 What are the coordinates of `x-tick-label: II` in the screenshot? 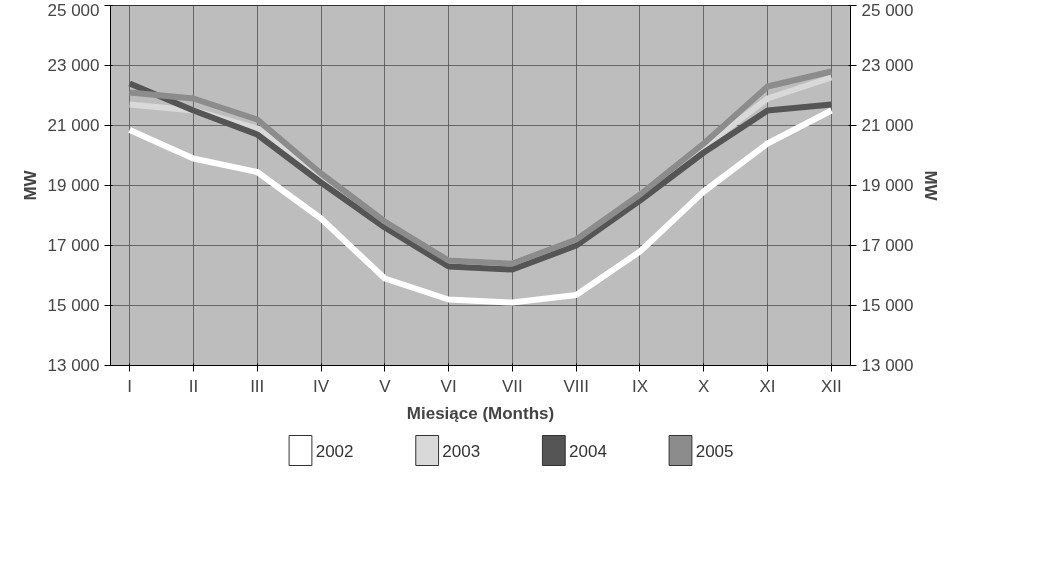 It's located at (193, 386).